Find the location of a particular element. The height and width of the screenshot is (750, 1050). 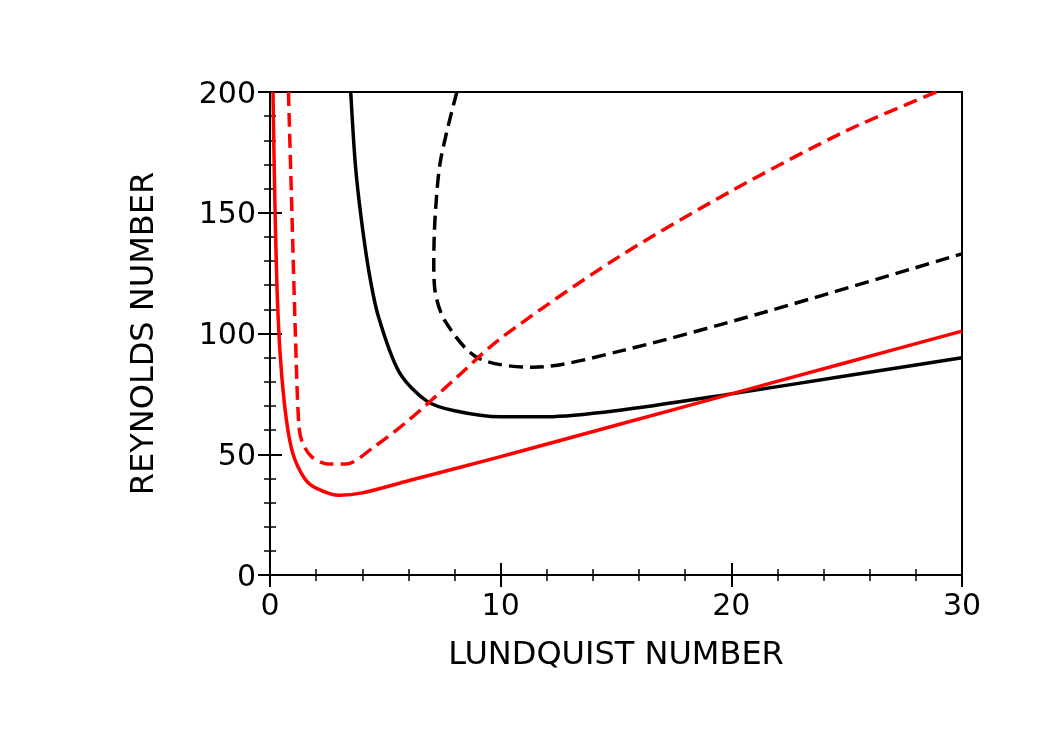

y-axis-title: REYNOLDS NUMBER is located at coordinates (142, 333).